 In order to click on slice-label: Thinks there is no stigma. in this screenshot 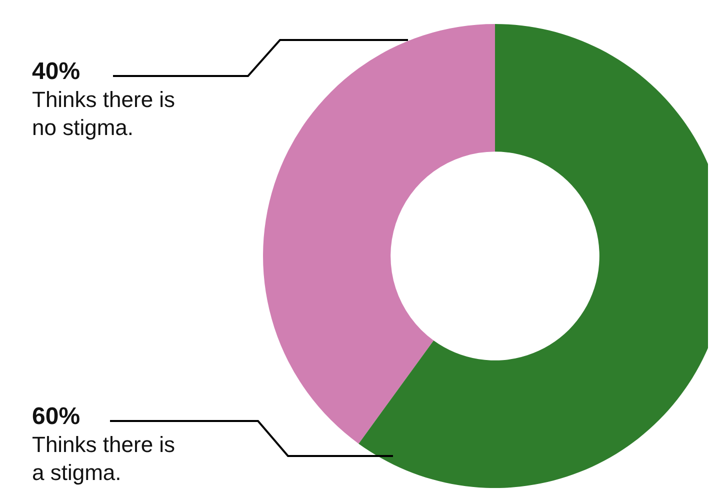, I will do `click(104, 114)`.